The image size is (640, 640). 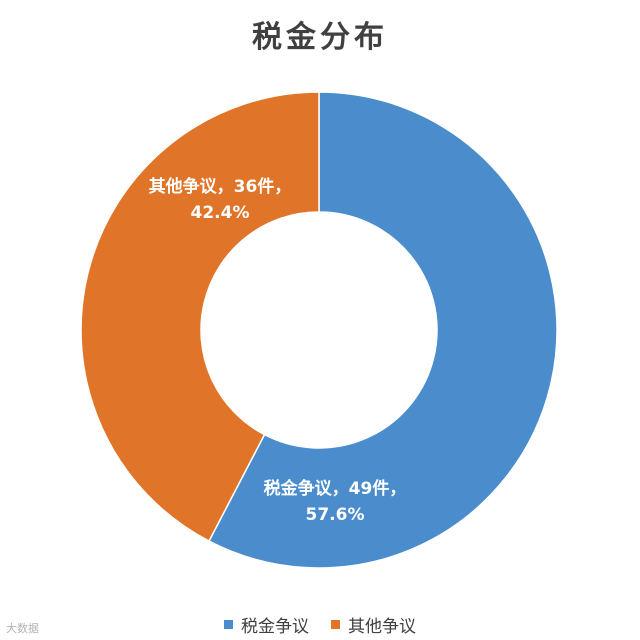 I want to click on legend-swatch-other-dispute, so click(x=335, y=624).